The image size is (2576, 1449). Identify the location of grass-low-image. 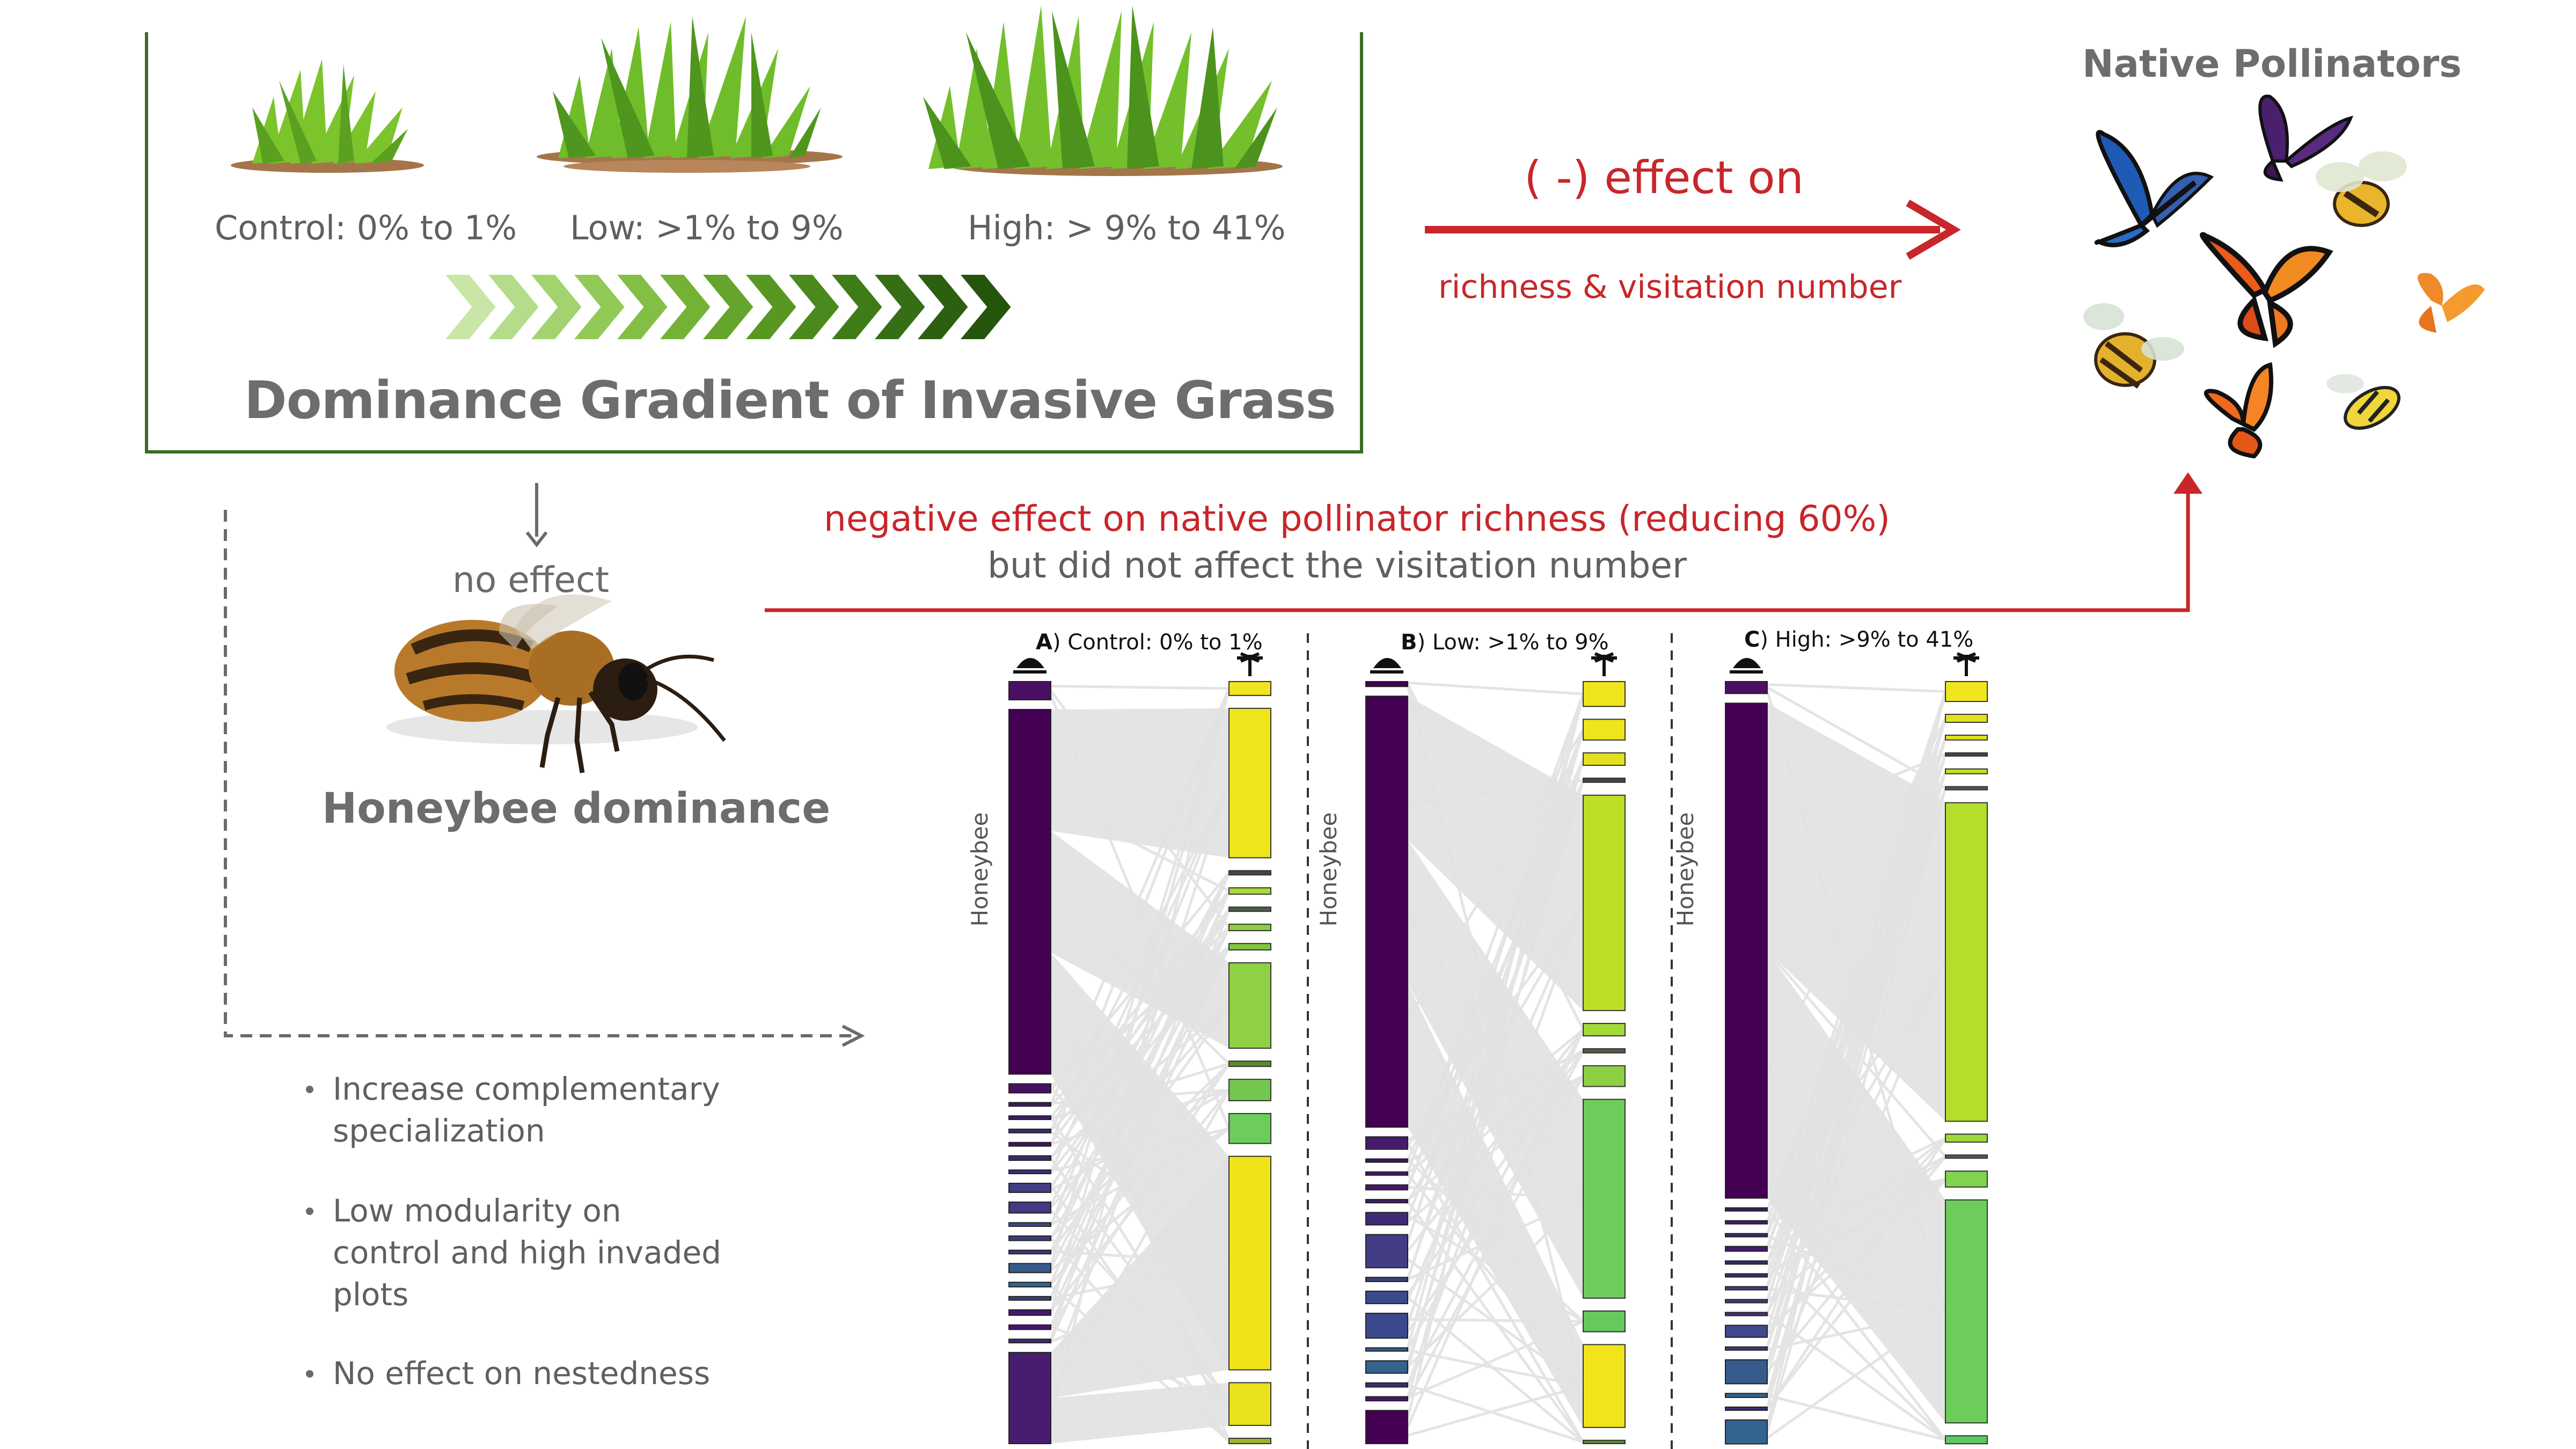
(690, 94).